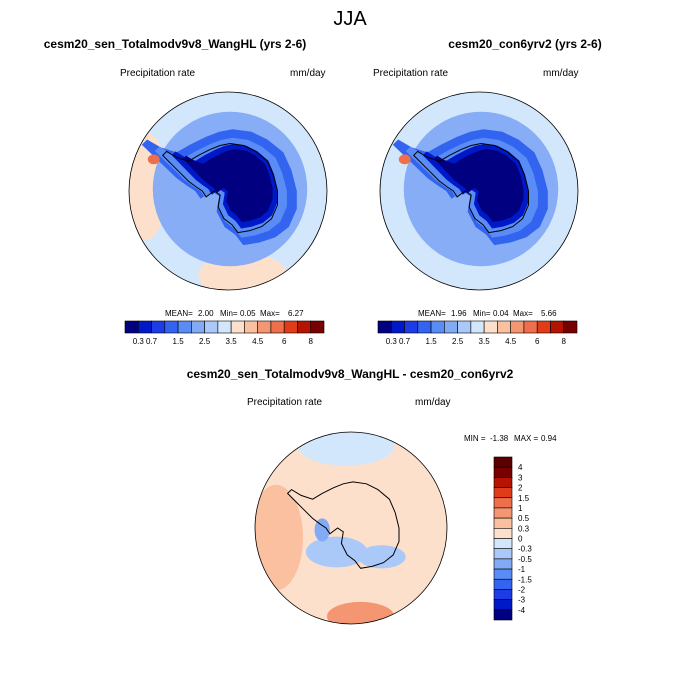 Image resolution: width=700 pixels, height=700 pixels. What do you see at coordinates (520, 467) in the screenshot?
I see `colorbar-tick-label: 4` at bounding box center [520, 467].